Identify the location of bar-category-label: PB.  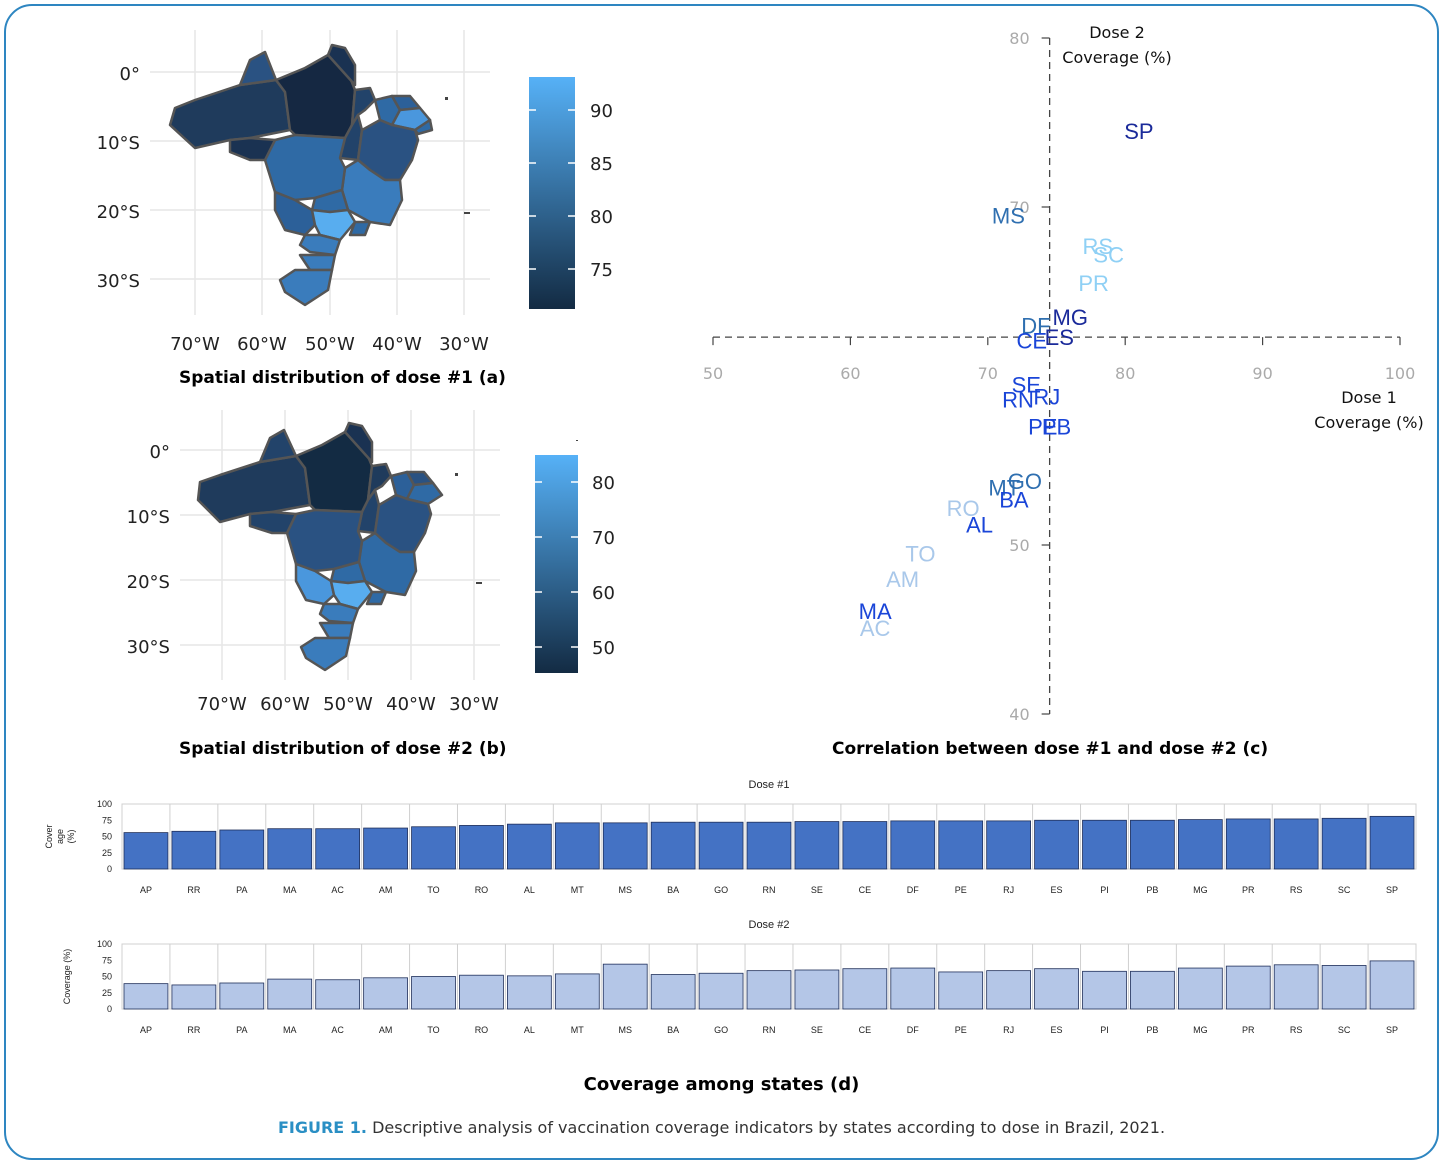
(1152, 1030).